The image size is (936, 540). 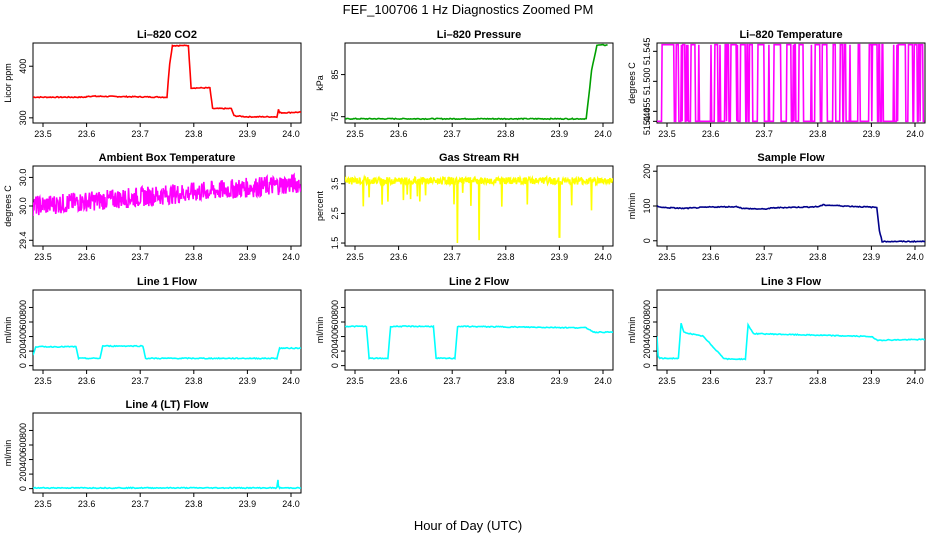 I want to click on y-tick-label: 51.500, so click(x=647, y=82).